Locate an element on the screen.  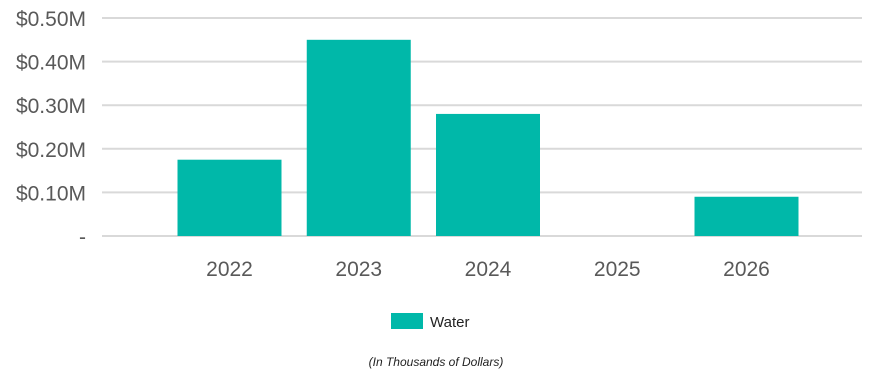
y-tick-label: $0.40M is located at coordinates (51, 63).